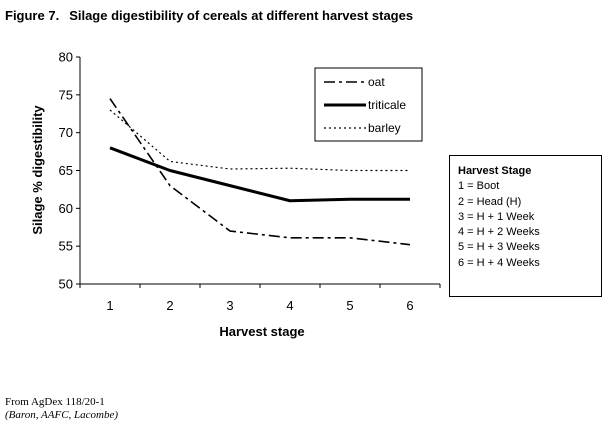 This screenshot has height=424, width=615. Describe the element at coordinates (260, 298) in the screenshot. I see `x-axis: 1 2 3 4 5 6` at that location.